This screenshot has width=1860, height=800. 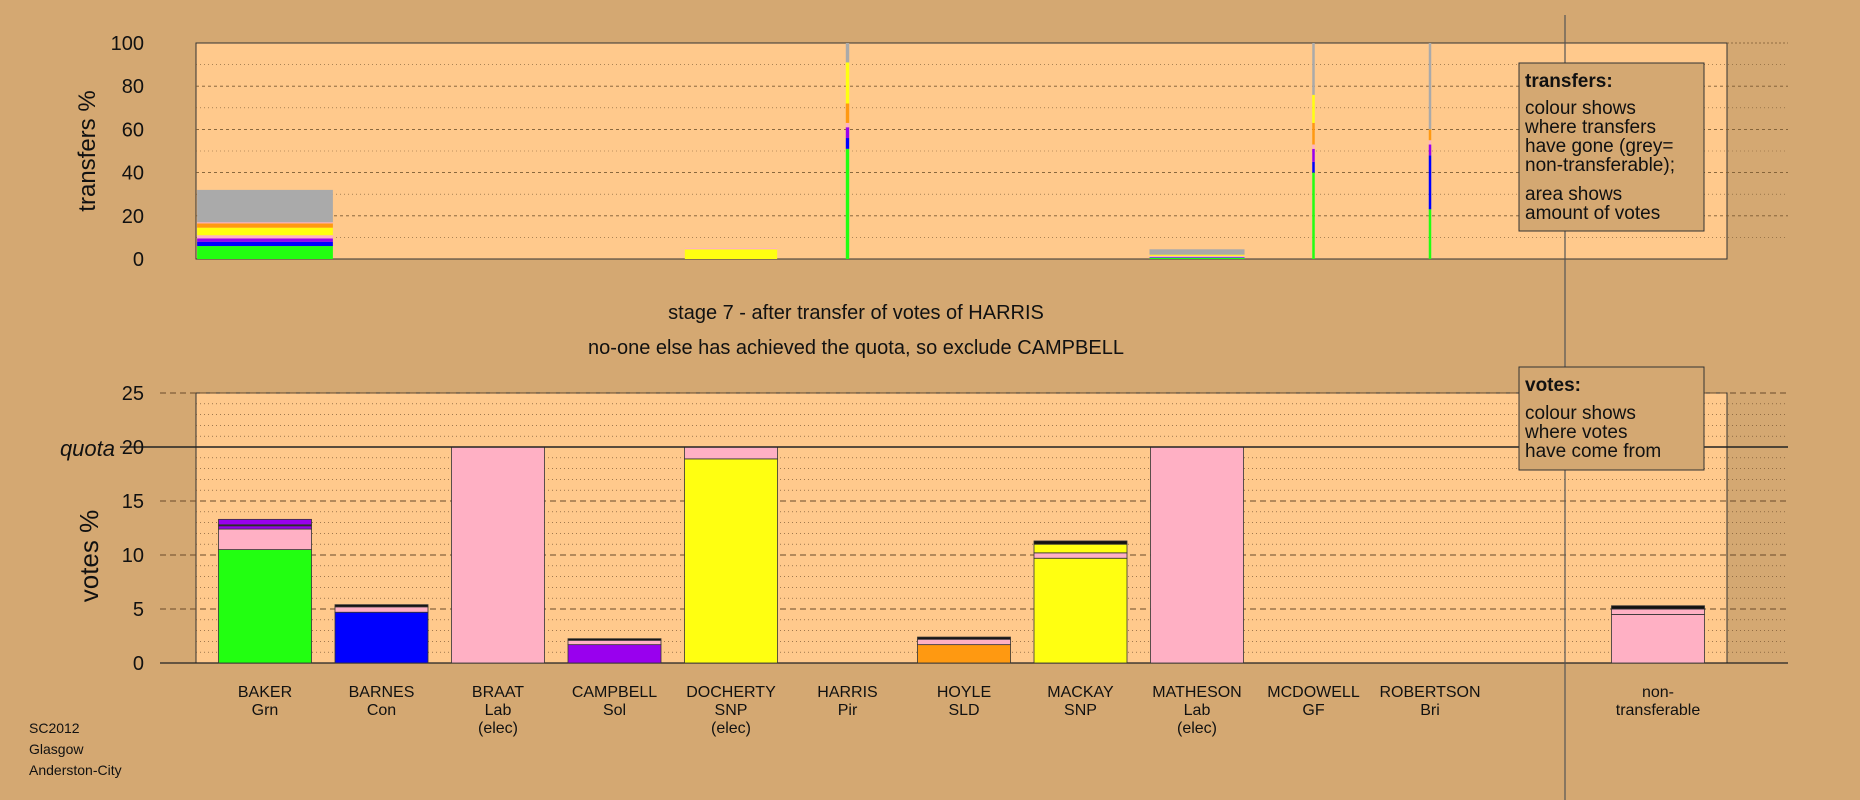 I want to click on votes-y-tick-label: 5, so click(x=138, y=610).